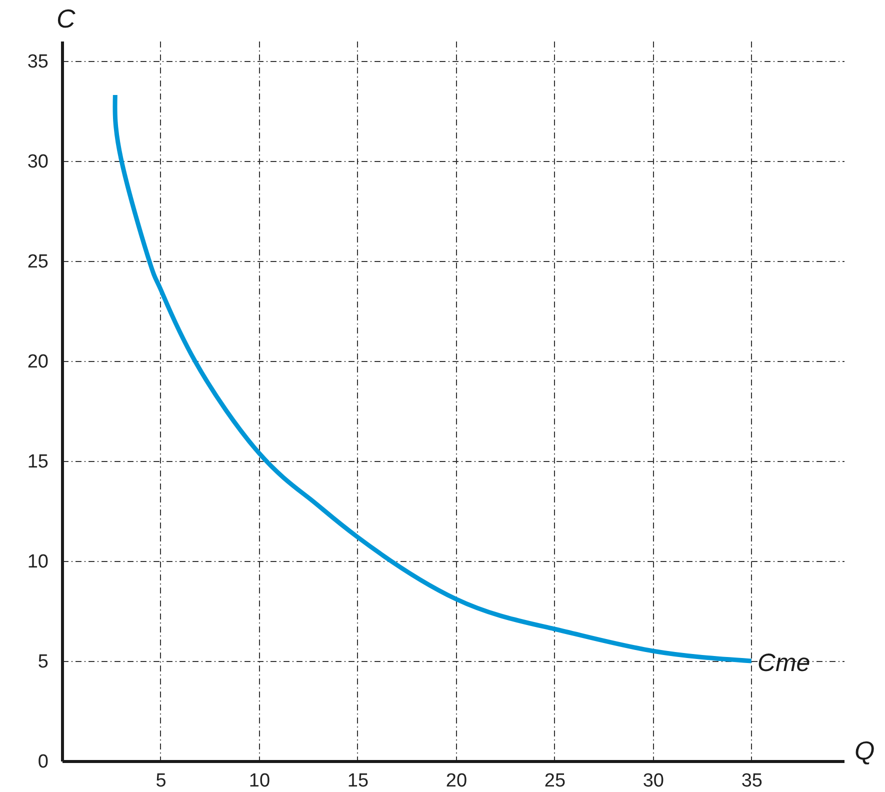 The height and width of the screenshot is (792, 885). I want to click on x-tick-label: 20, so click(457, 781).